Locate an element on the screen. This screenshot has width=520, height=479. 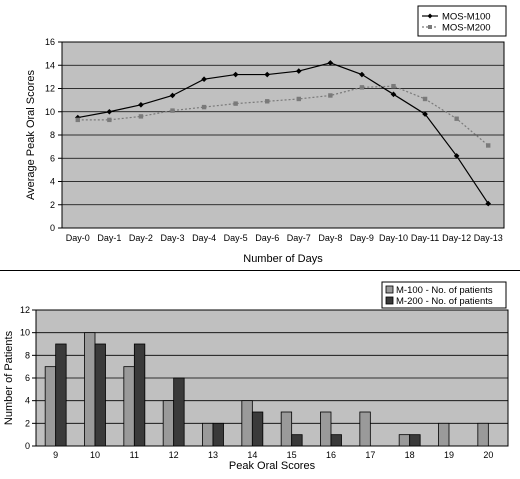
y-tick-label: 16 is located at coordinates (50, 42).